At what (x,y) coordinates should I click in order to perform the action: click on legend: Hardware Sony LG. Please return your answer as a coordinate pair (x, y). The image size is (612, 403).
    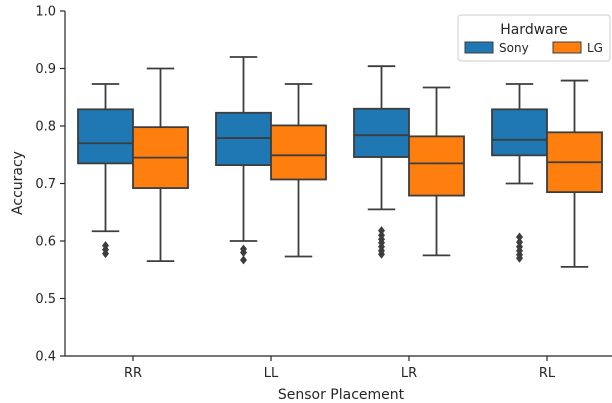
    Looking at the image, I should click on (534, 38).